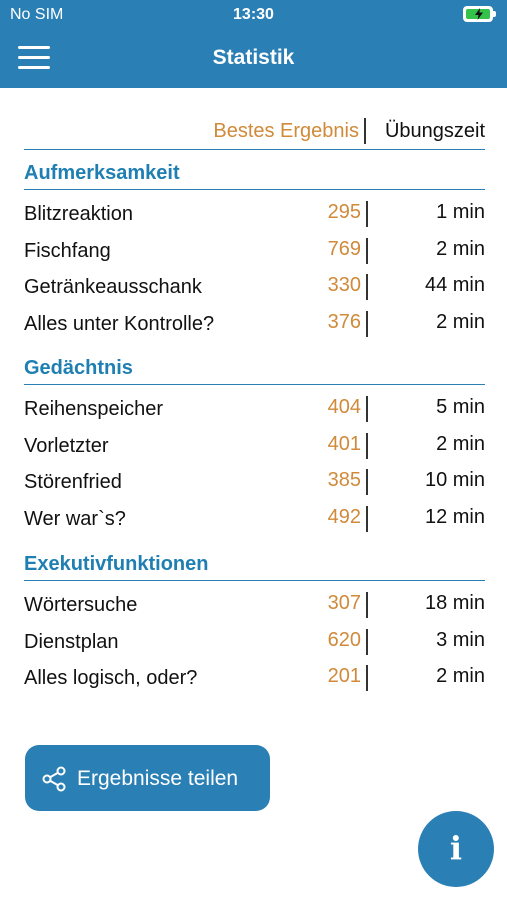 The width and height of the screenshot is (507, 900). What do you see at coordinates (78, 214) in the screenshot?
I see `exercise-name: Blitzreaktion` at bounding box center [78, 214].